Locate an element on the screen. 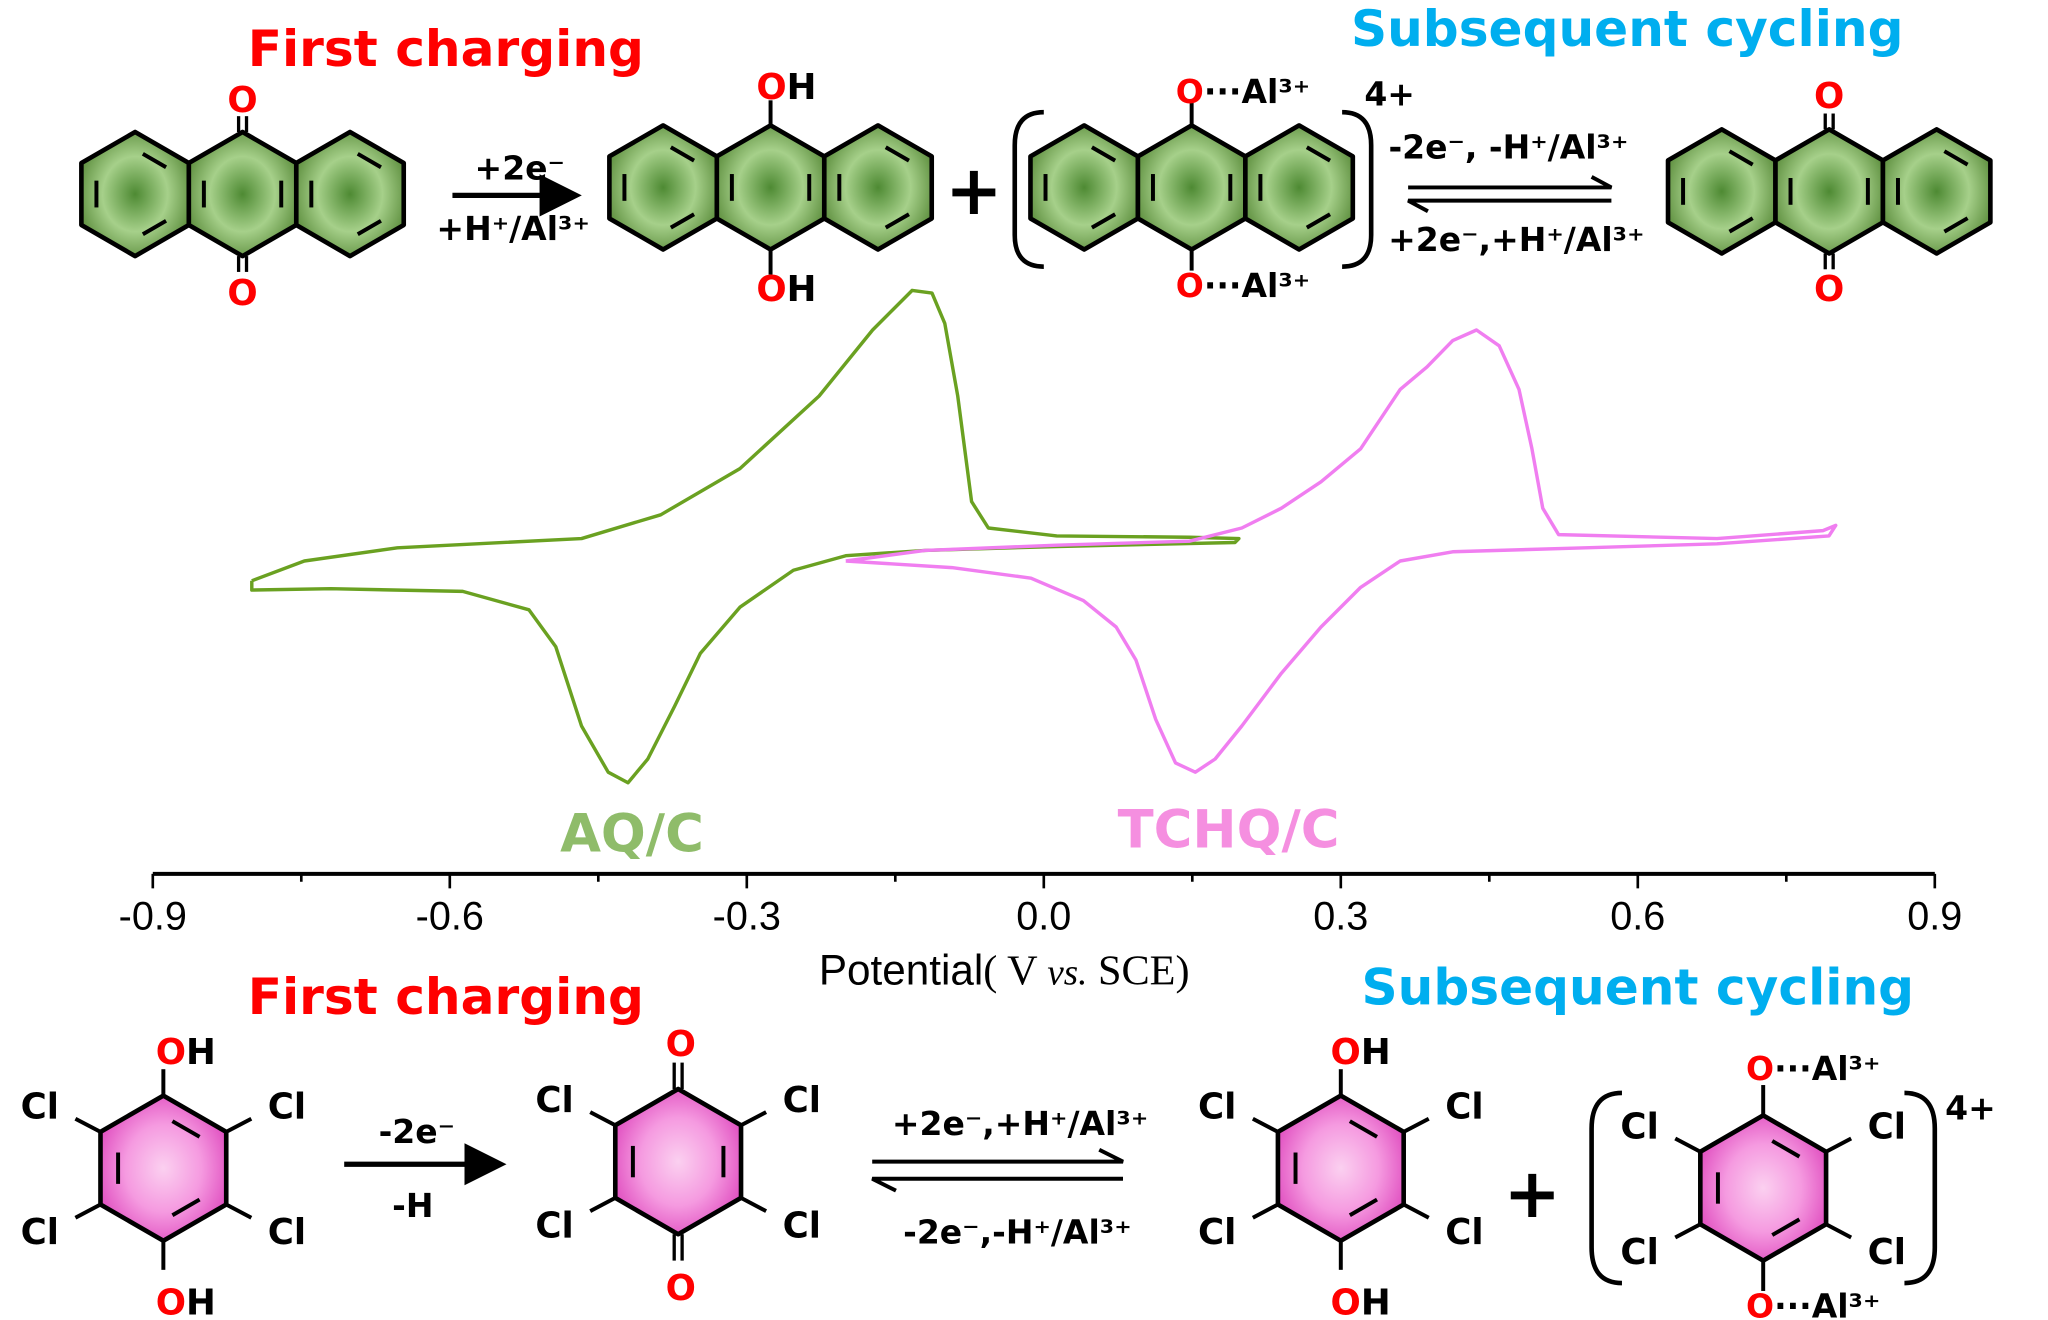  arrow-label-bottom: -H is located at coordinates (412, 1205).